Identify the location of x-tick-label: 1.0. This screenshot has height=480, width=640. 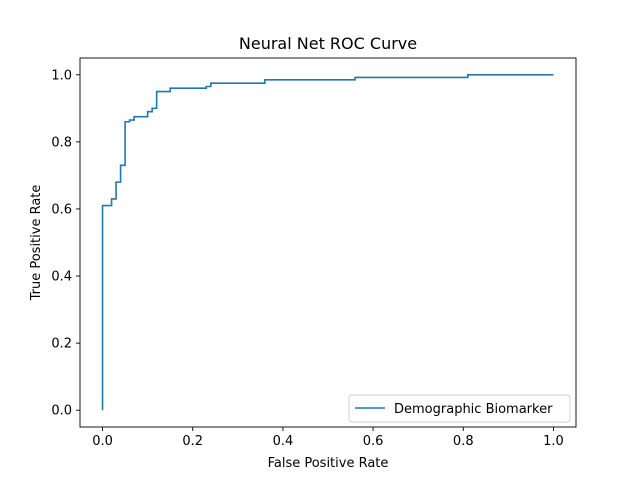
(553, 441).